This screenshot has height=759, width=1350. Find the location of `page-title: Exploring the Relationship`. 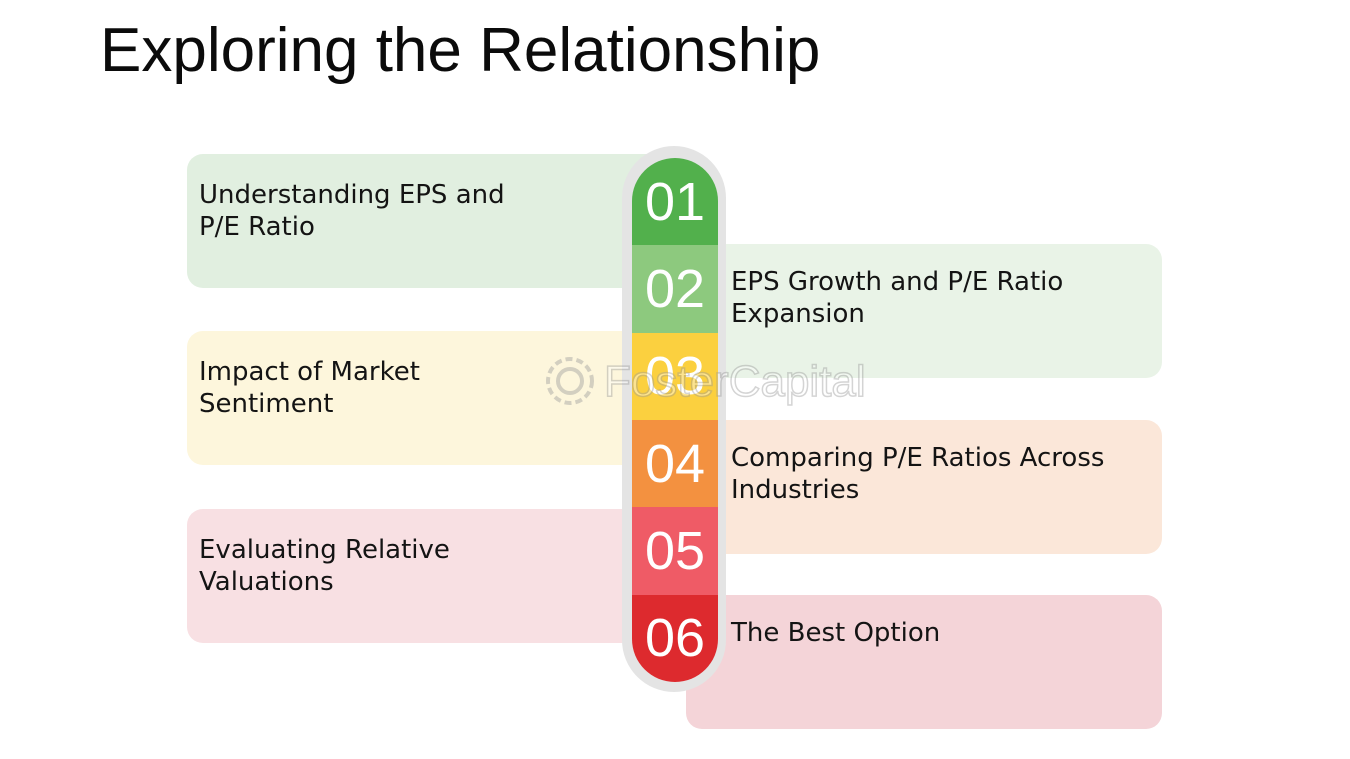

page-title: Exploring the Relationship is located at coordinates (460, 50).